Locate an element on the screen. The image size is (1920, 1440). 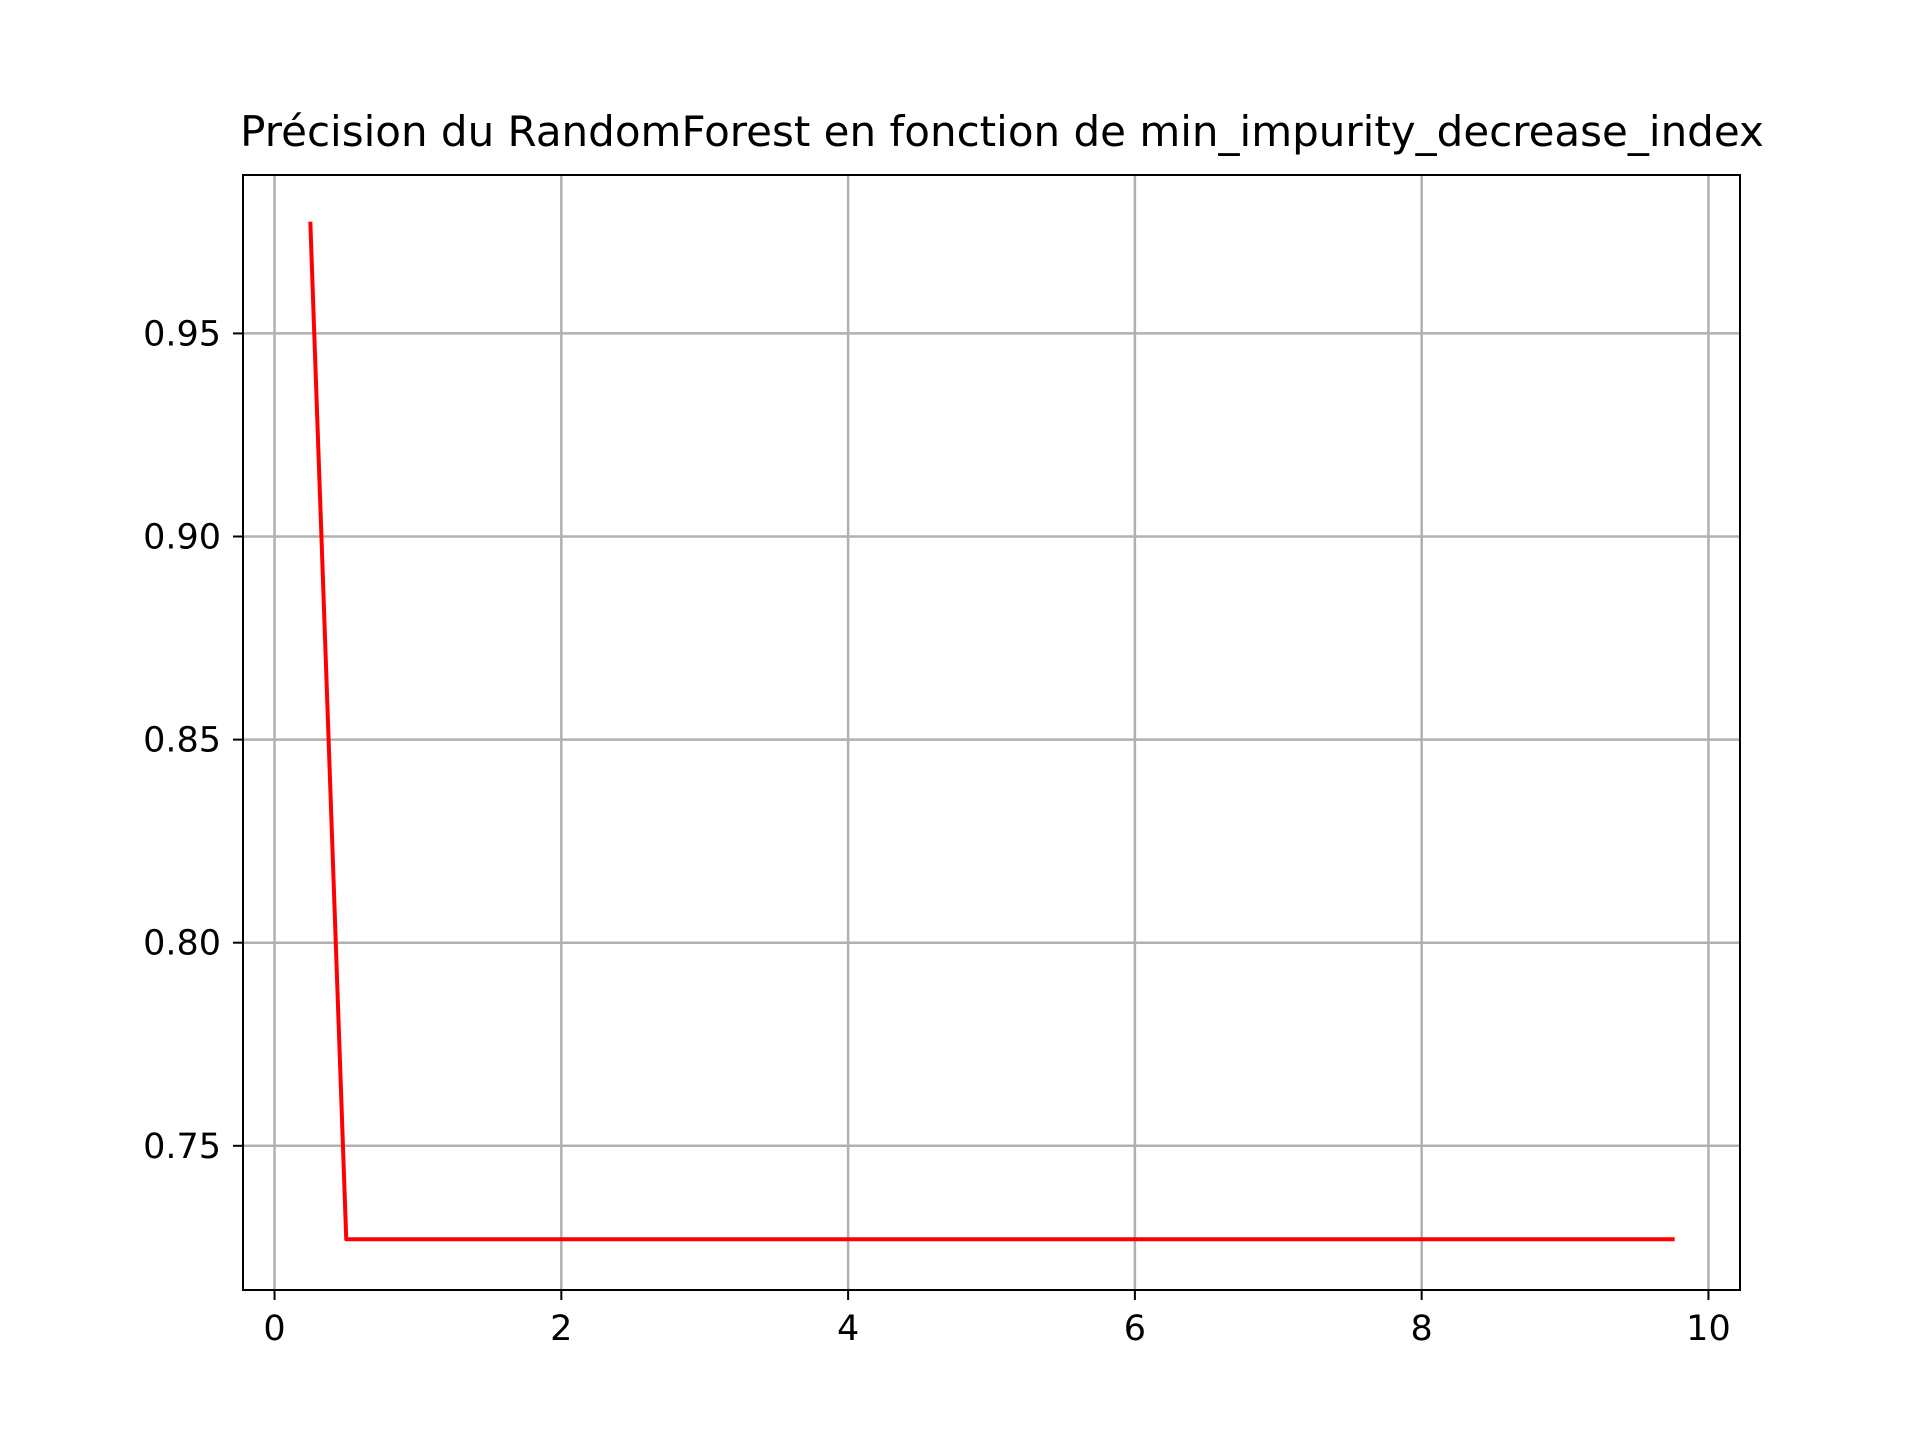
y-tick-label-3: 0.90 is located at coordinates (182, 538).